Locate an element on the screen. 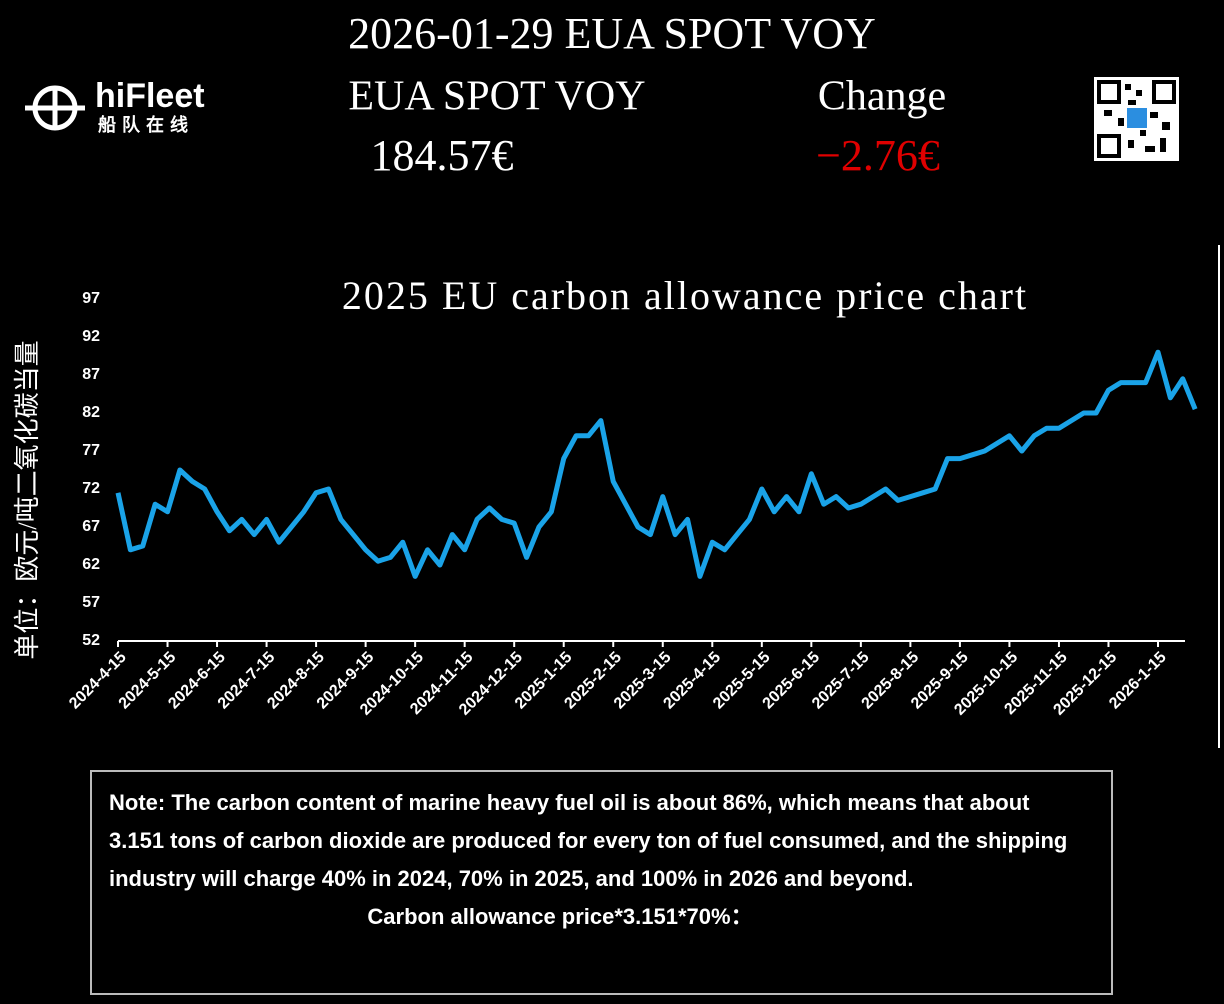 Image resolution: width=1224 pixels, height=1004 pixels. price: 184.57€ is located at coordinates (442, 155).